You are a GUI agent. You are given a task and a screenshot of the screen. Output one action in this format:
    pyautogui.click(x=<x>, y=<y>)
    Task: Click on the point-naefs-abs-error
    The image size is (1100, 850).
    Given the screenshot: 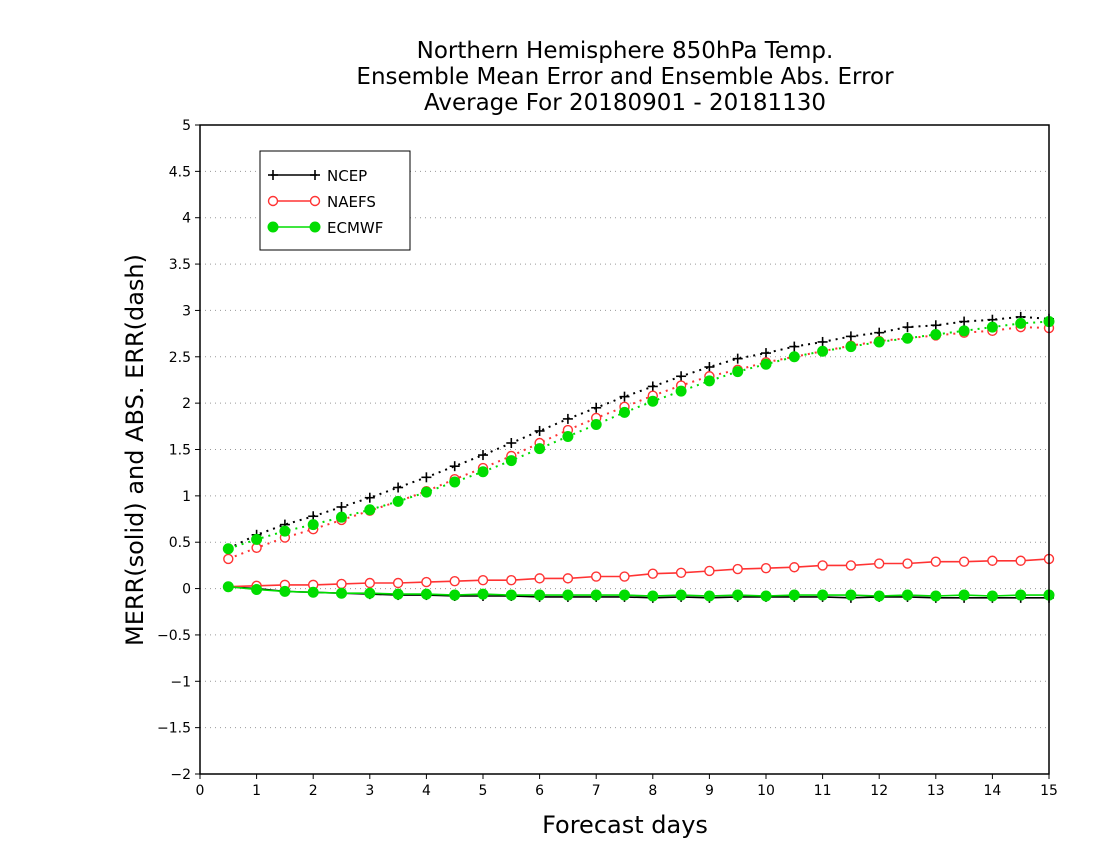 What is the action you would take?
    pyautogui.click(x=228, y=559)
    